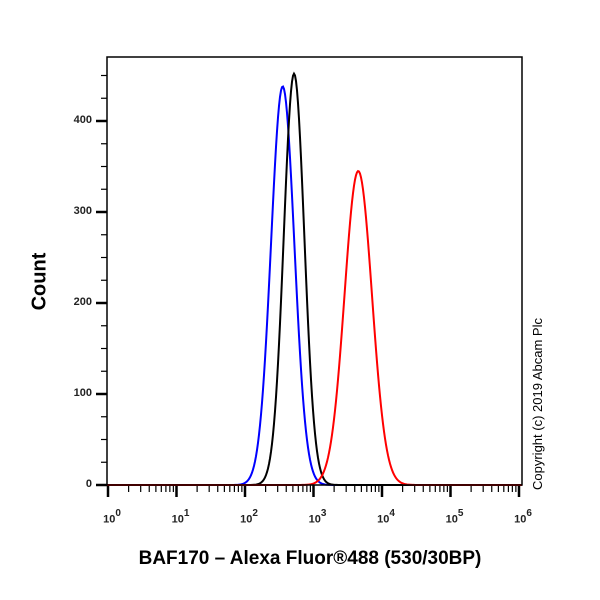  What do you see at coordinates (386, 517) in the screenshot?
I see `x-tick-label: 10⁴` at bounding box center [386, 517].